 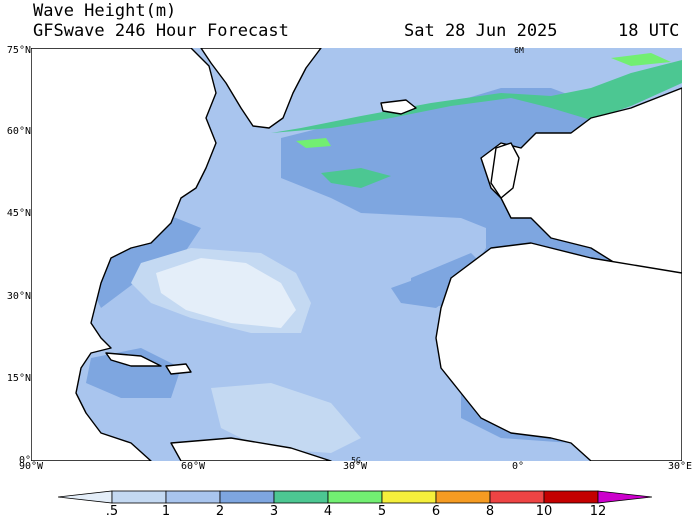 I want to click on longitude-label: 30°E, so click(x=680, y=466).